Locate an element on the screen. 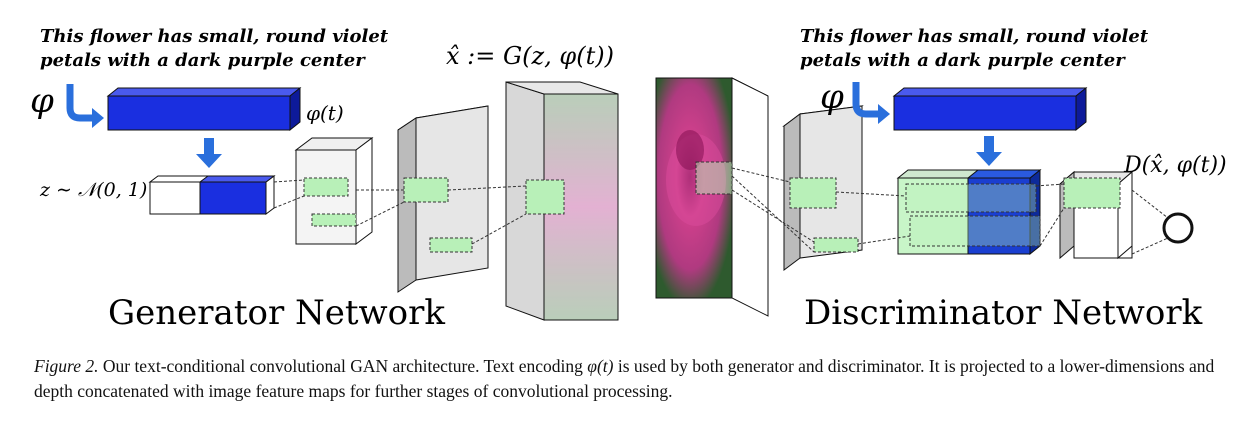  generator-output-image is located at coordinates (562, 201).